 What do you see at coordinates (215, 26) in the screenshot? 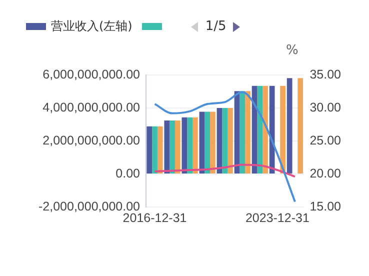
I see `text: 1/5` at bounding box center [215, 26].